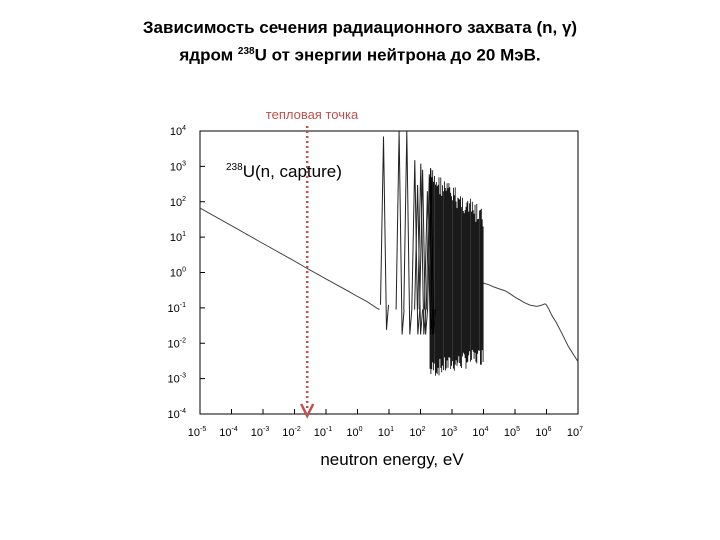 The width and height of the screenshot is (720, 540). I want to click on y-tick-exponent: -1, so click(183, 305).